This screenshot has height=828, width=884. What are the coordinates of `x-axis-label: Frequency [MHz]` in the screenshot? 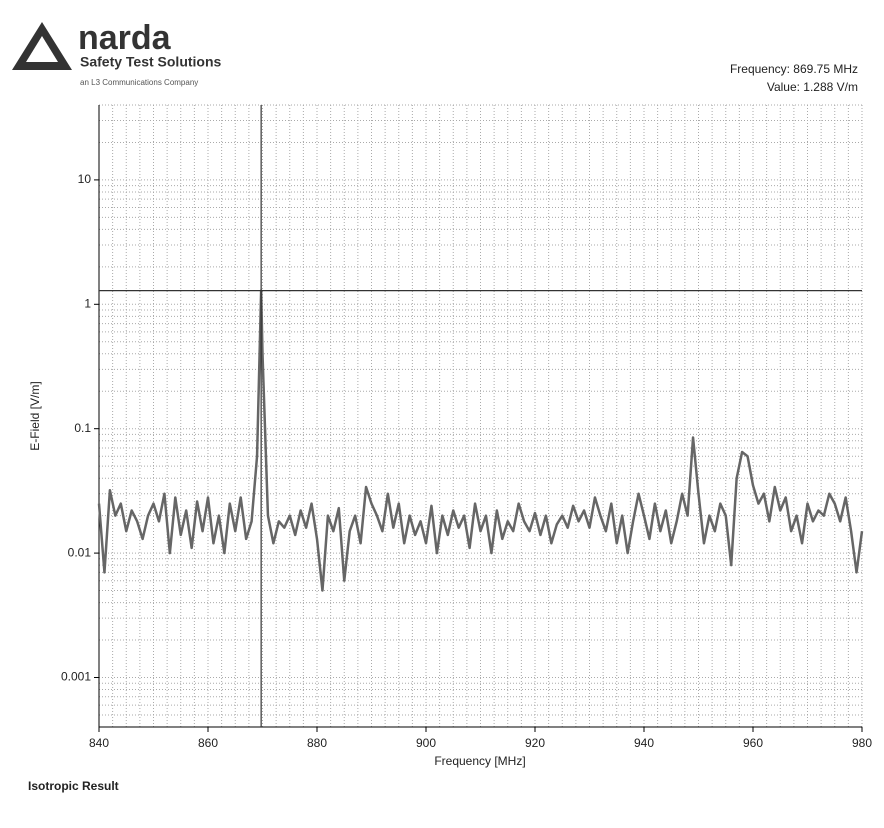 It's located at (479, 761).